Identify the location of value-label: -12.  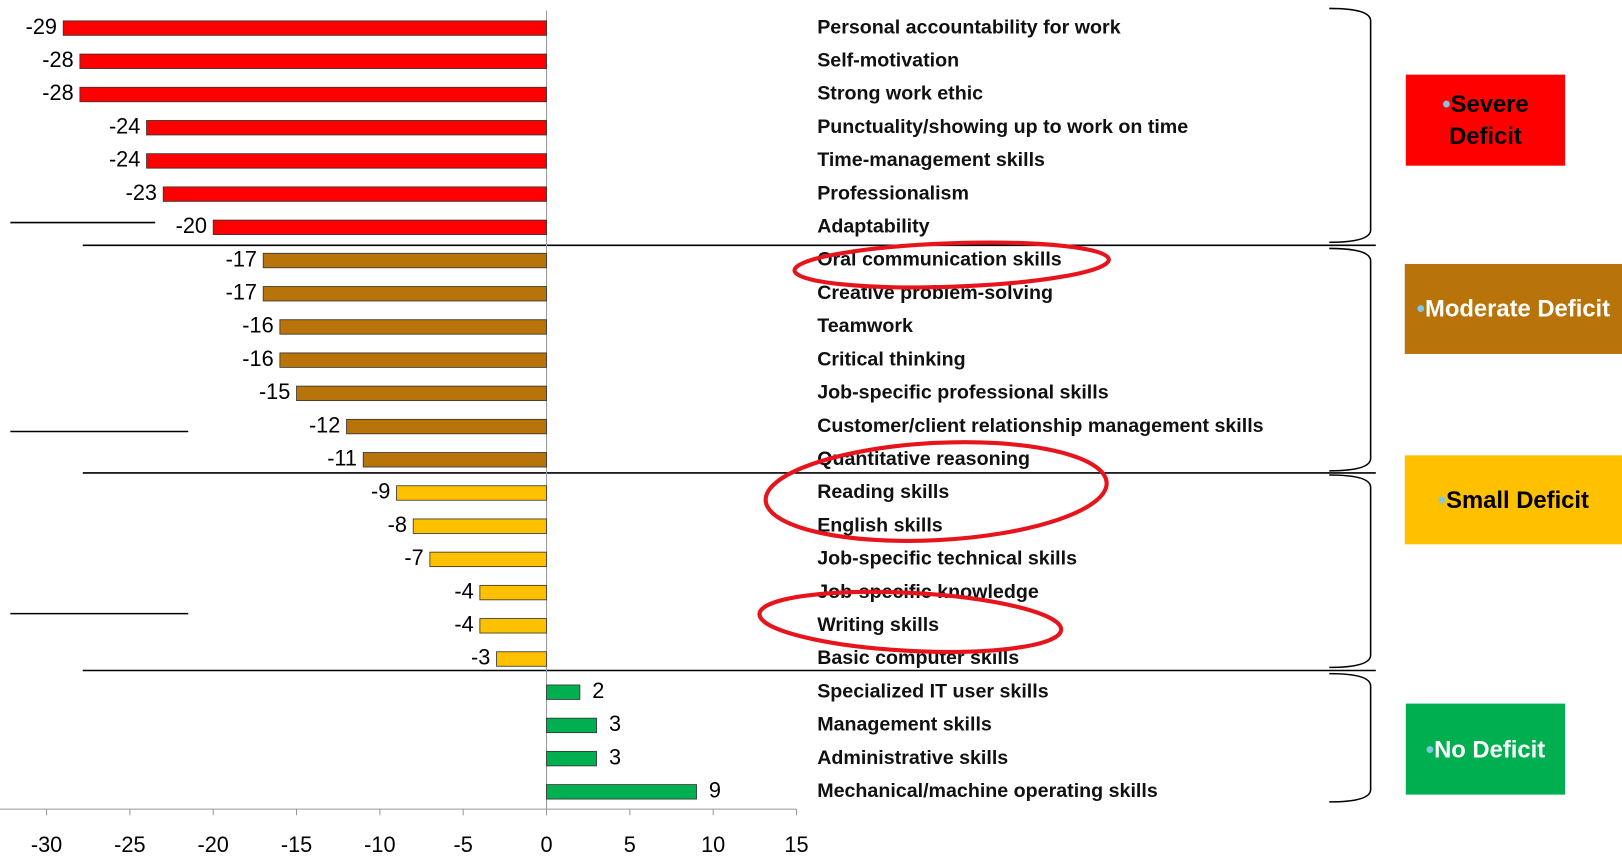
(324, 424).